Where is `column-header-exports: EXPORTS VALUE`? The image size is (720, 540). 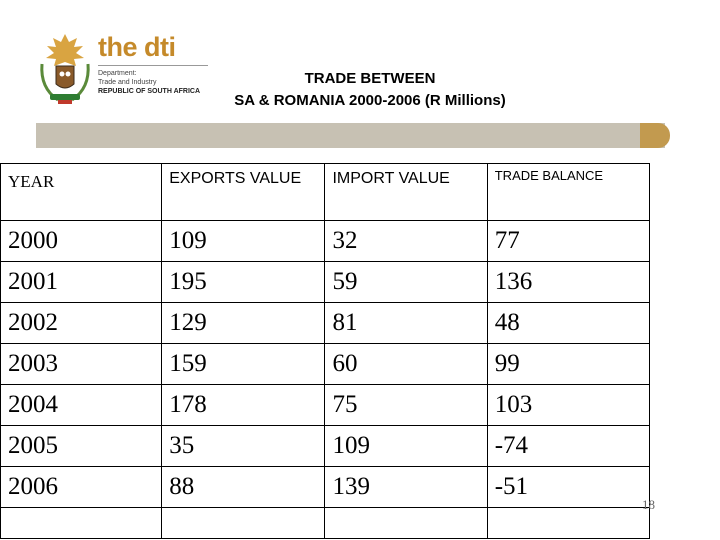 column-header-exports: EXPORTS VALUE is located at coordinates (243, 192).